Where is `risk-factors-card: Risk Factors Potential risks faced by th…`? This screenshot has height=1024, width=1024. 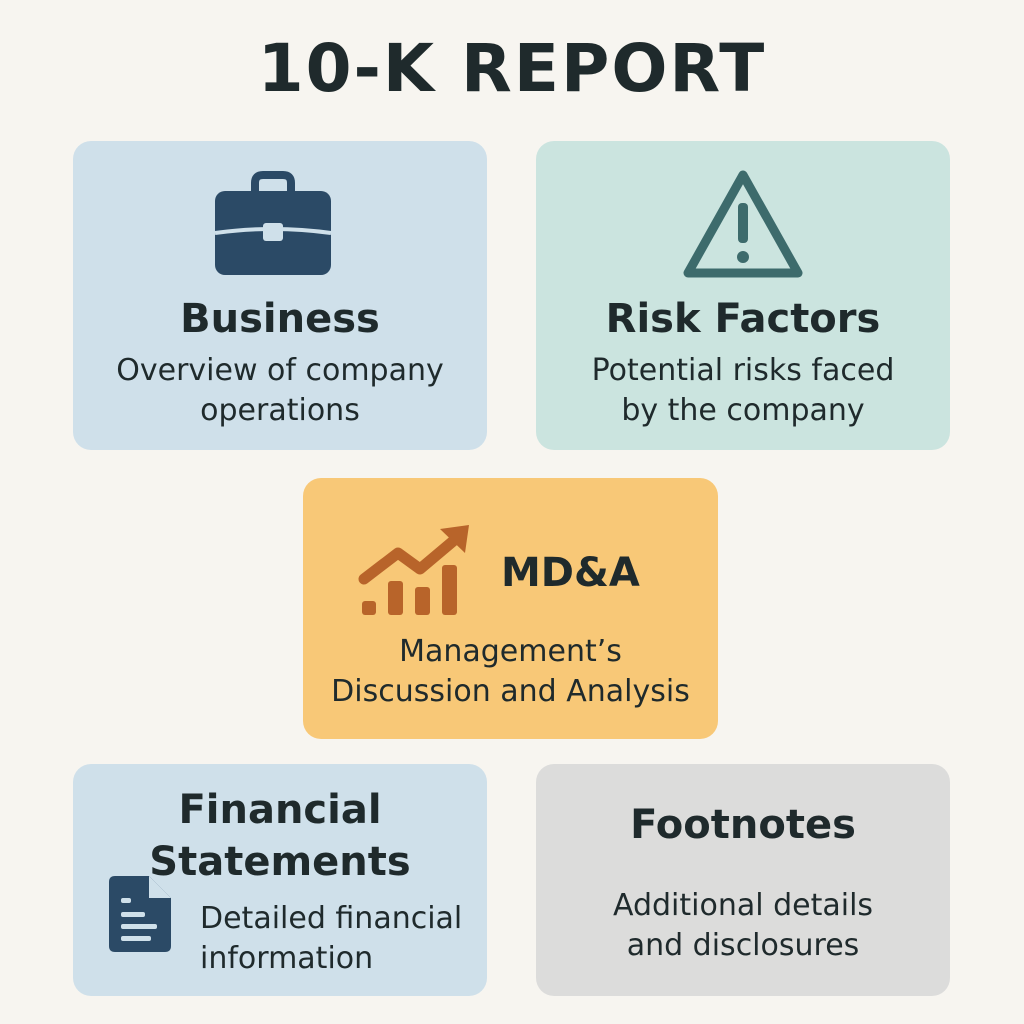
risk-factors-card: Risk Factors Potential risks faced by th… is located at coordinates (743, 295).